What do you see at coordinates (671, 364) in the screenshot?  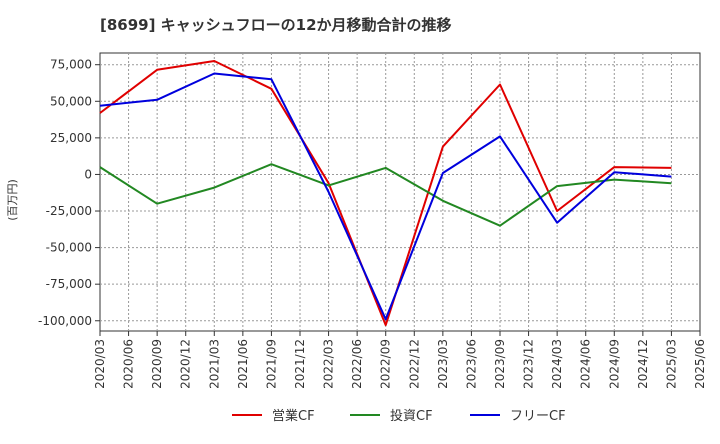 I see `x-tick-label: 2025/03` at bounding box center [671, 364].